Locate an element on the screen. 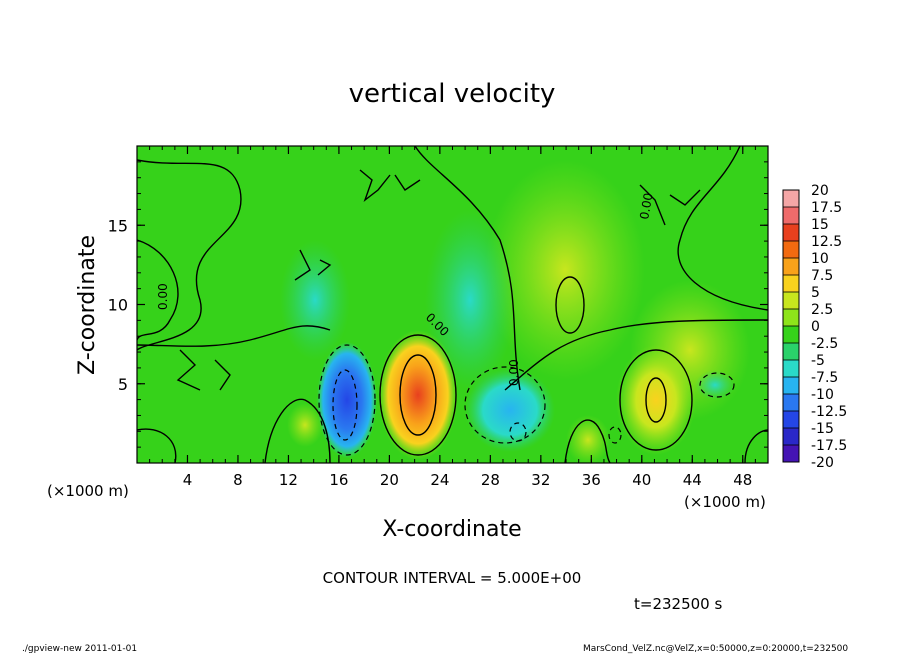  x-tick-label: 40 is located at coordinates (641, 480).